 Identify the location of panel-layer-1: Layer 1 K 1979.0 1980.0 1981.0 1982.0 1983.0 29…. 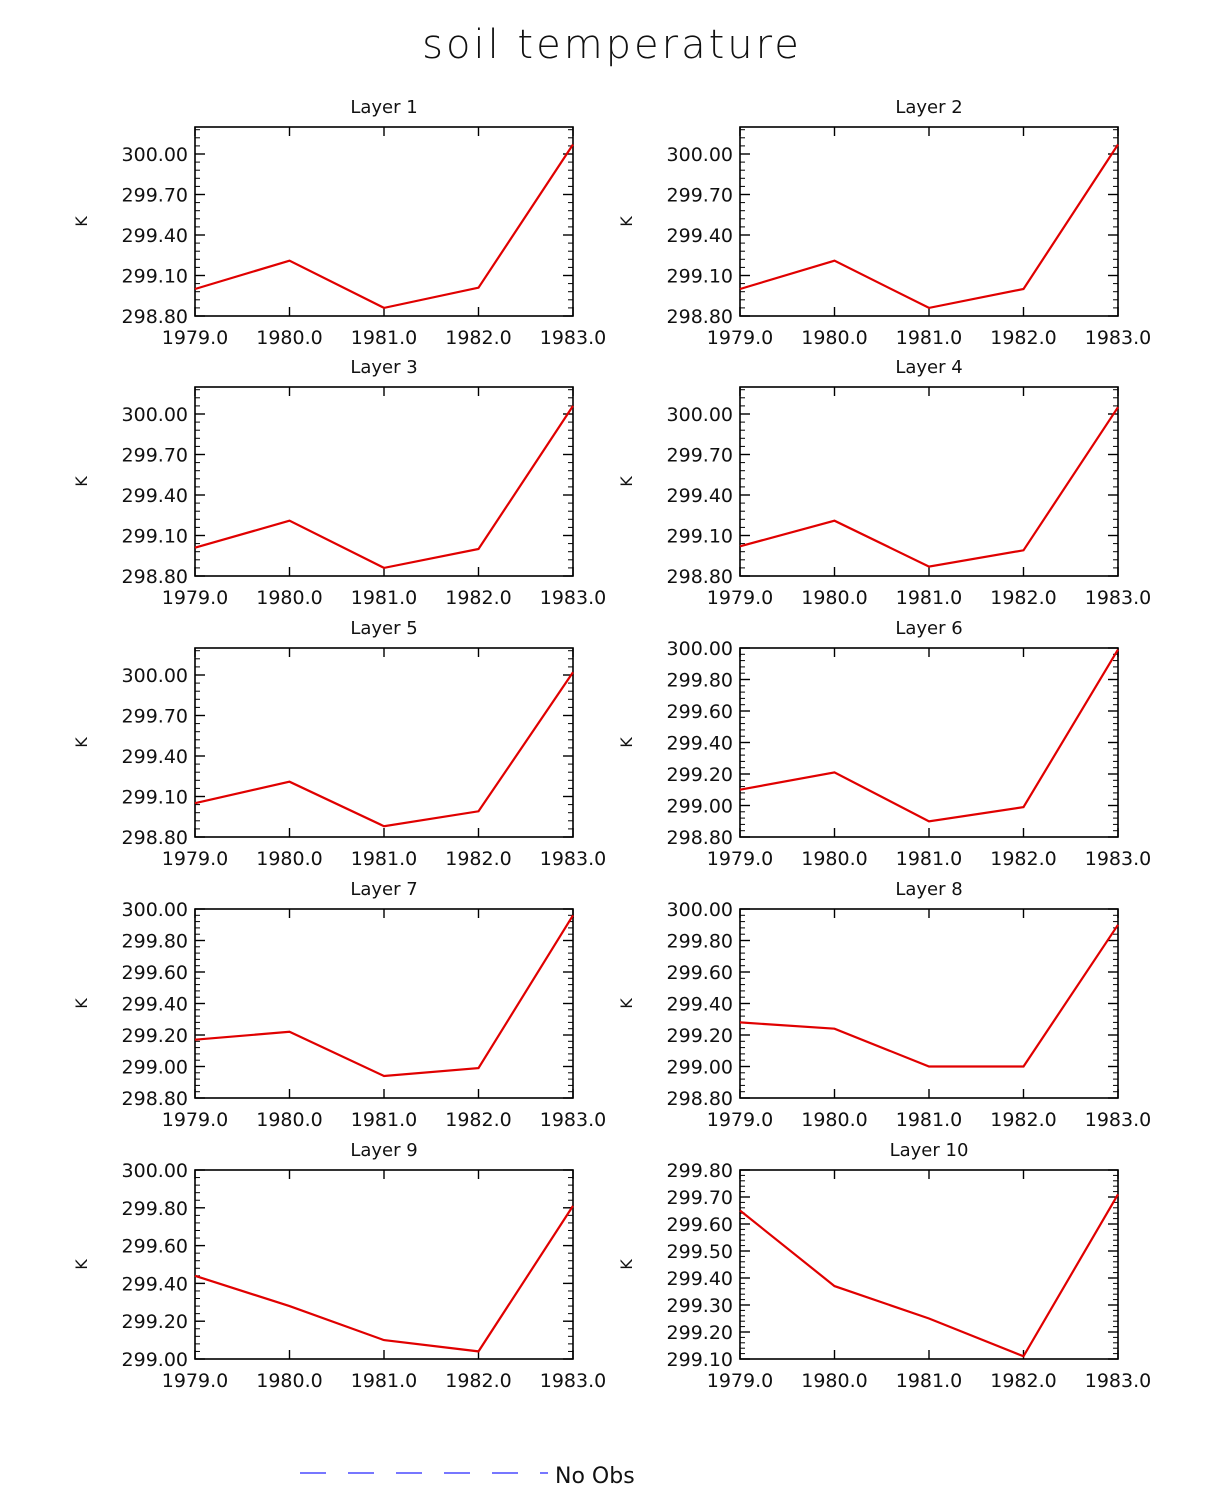
(339, 223).